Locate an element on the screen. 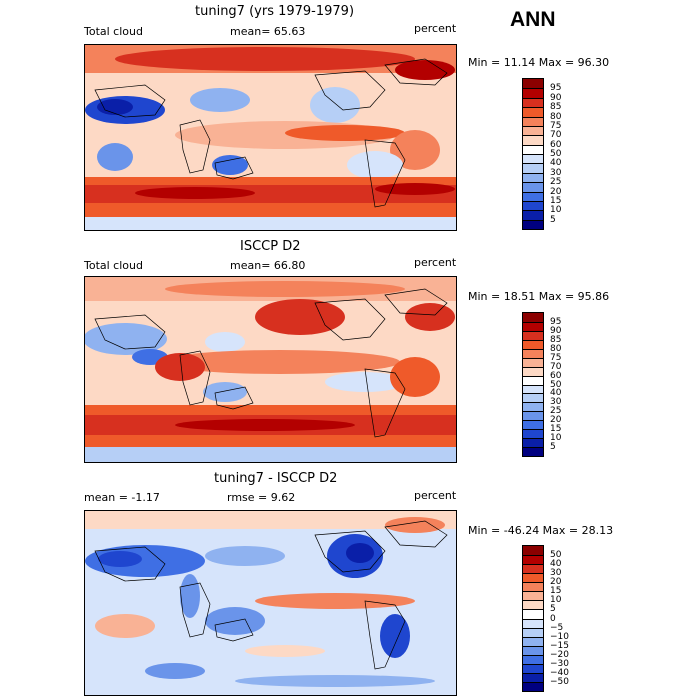 Image resolution: width=700 pixels, height=700 pixels. panel-diff-colorbar: 50 40 30 20 15 10 5 0 −5 −10 −15 −20 −30 −40 −50 is located at coordinates (545, 618).